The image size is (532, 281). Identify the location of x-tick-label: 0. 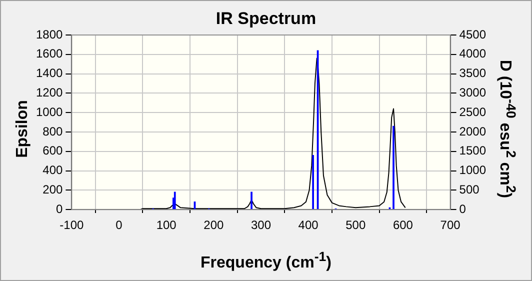
(119, 225).